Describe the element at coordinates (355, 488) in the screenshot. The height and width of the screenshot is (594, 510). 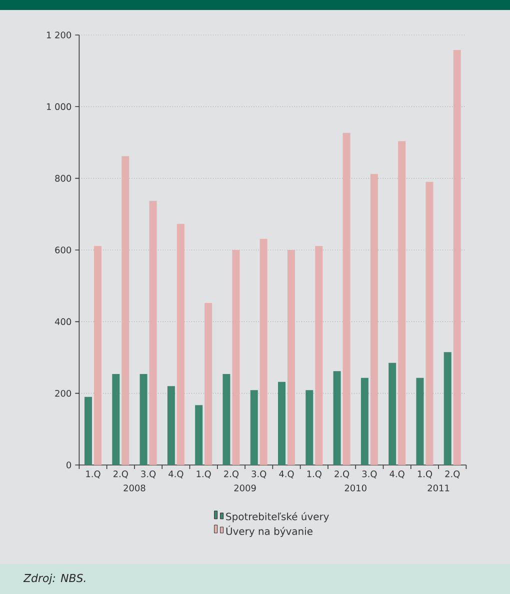
I see `text: 2010` at that location.